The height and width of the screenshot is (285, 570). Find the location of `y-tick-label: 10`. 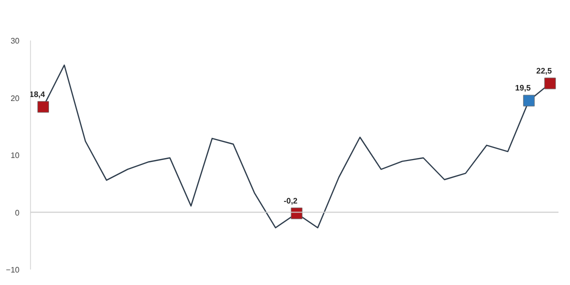

y-tick-label: 10 is located at coordinates (15, 155).